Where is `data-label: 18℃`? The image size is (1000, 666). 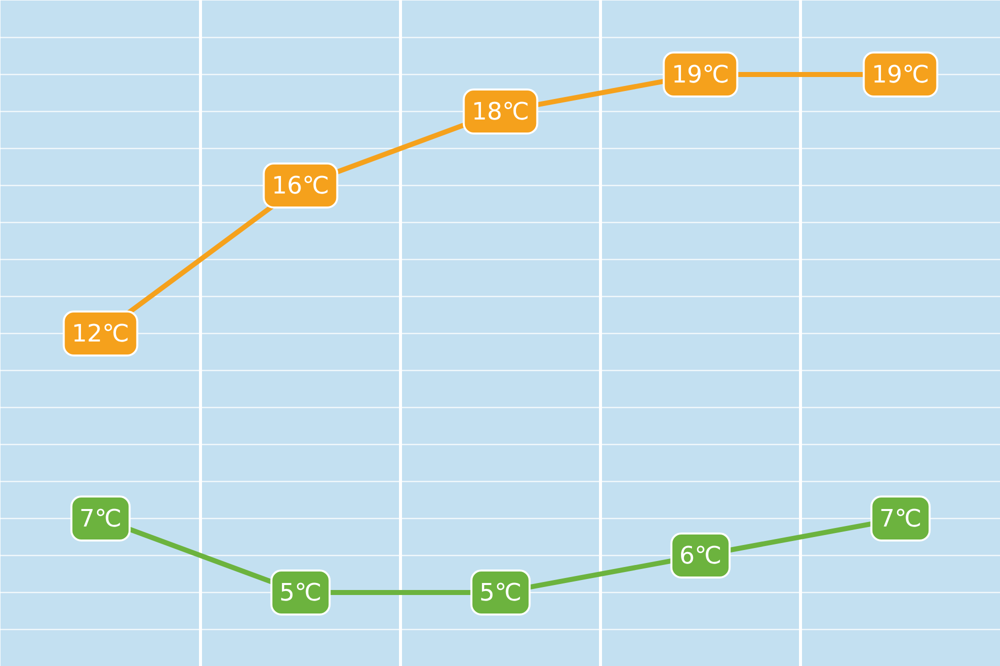
data-label: 18℃ is located at coordinates (501, 112).